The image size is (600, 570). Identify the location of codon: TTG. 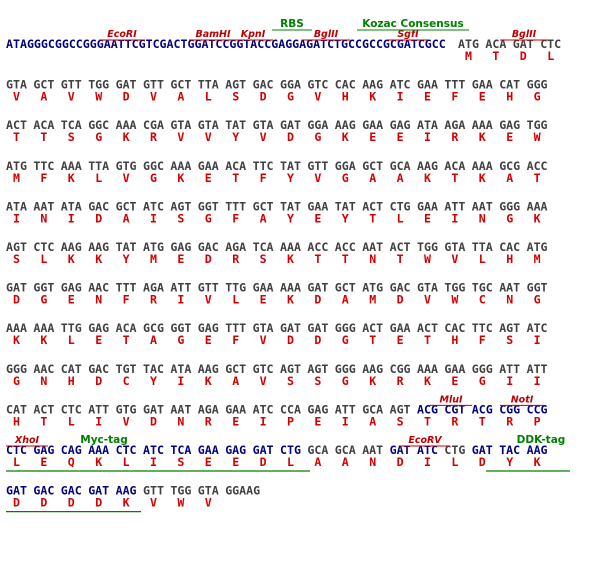
(71, 328).